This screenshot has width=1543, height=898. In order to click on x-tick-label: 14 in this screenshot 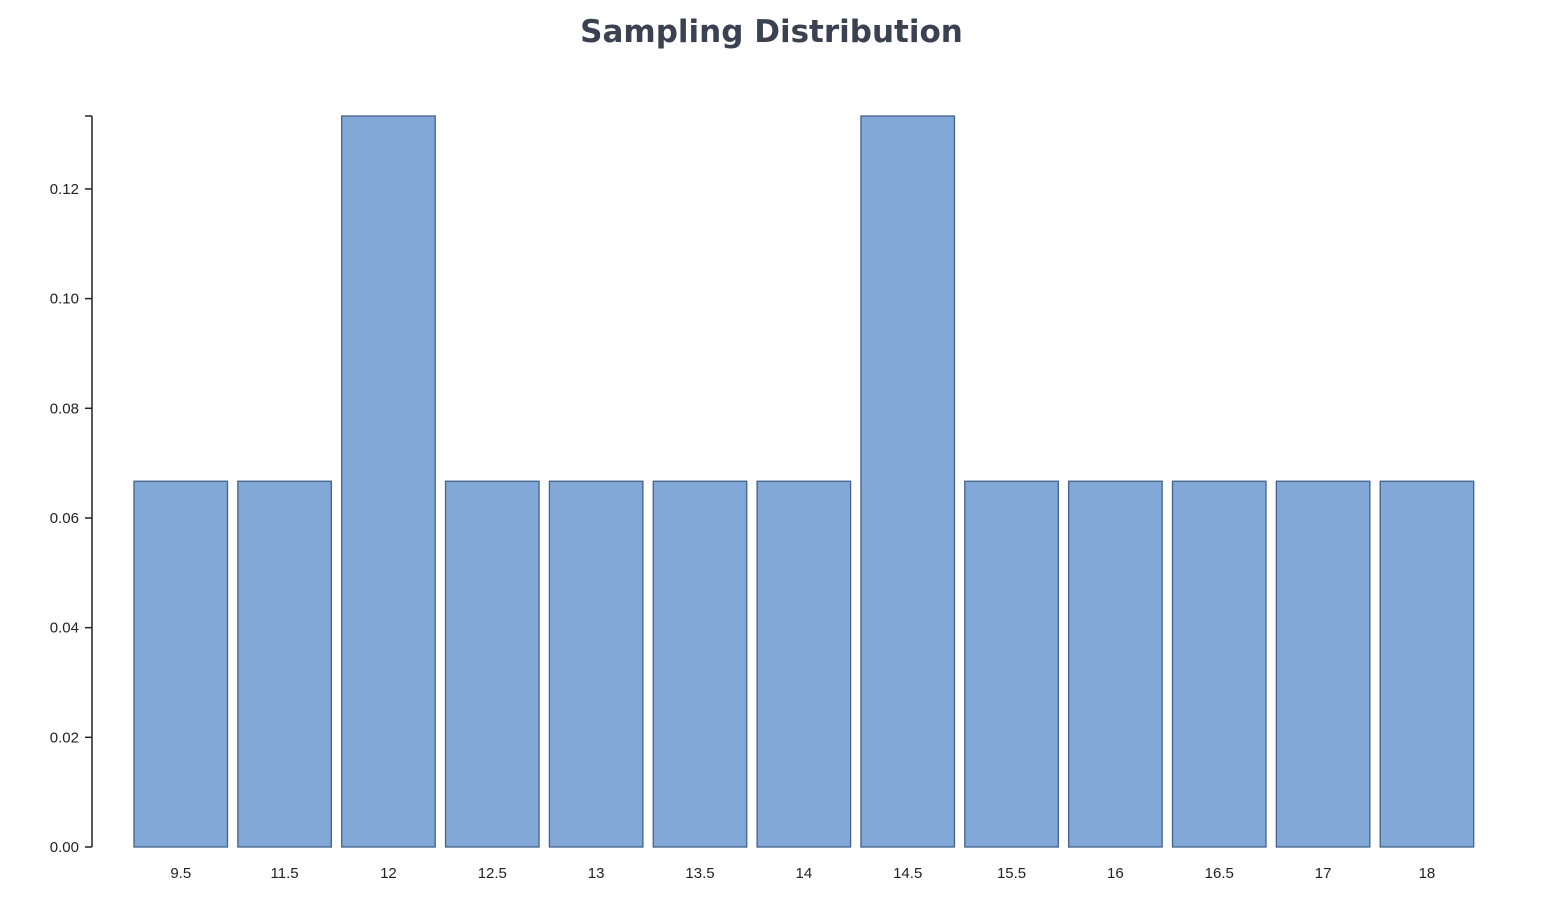, I will do `click(804, 873)`.